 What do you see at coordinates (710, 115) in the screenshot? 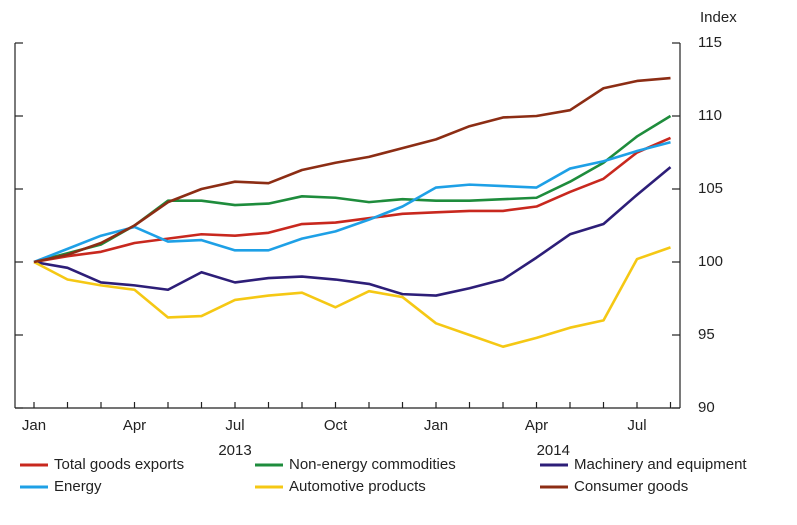
I see `y-tick-label: 110` at bounding box center [710, 115].